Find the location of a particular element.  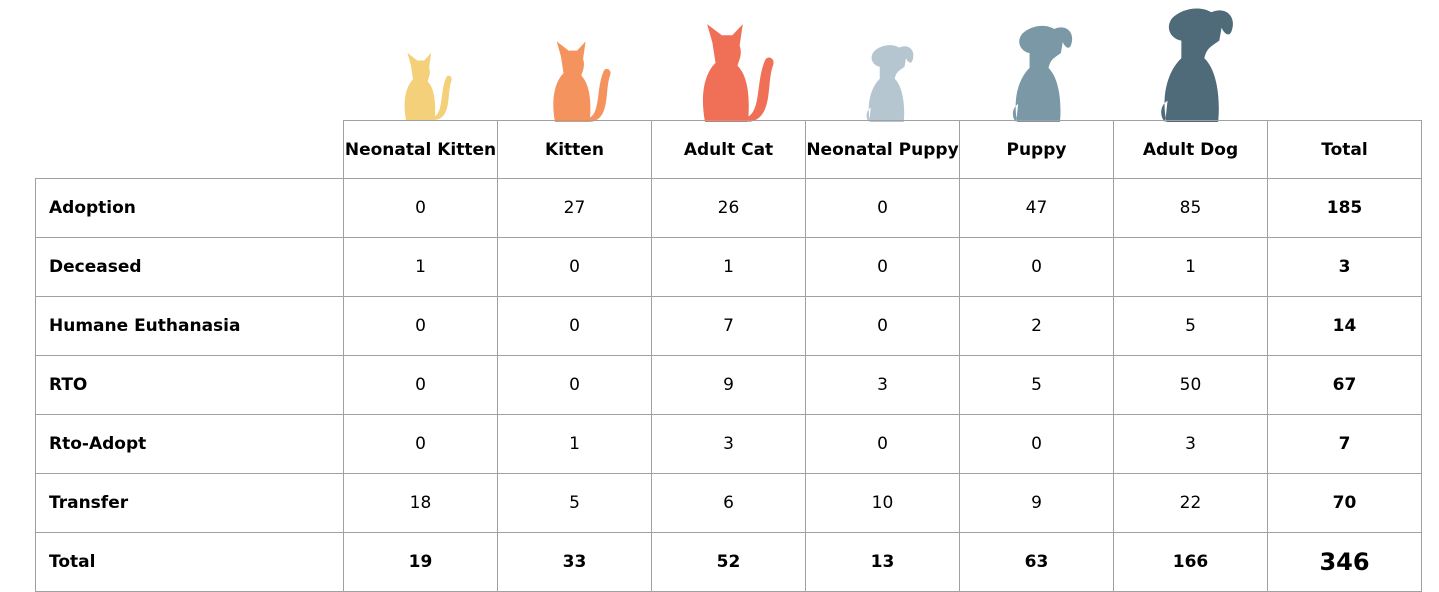

row-total: 14 is located at coordinates (1344, 326).